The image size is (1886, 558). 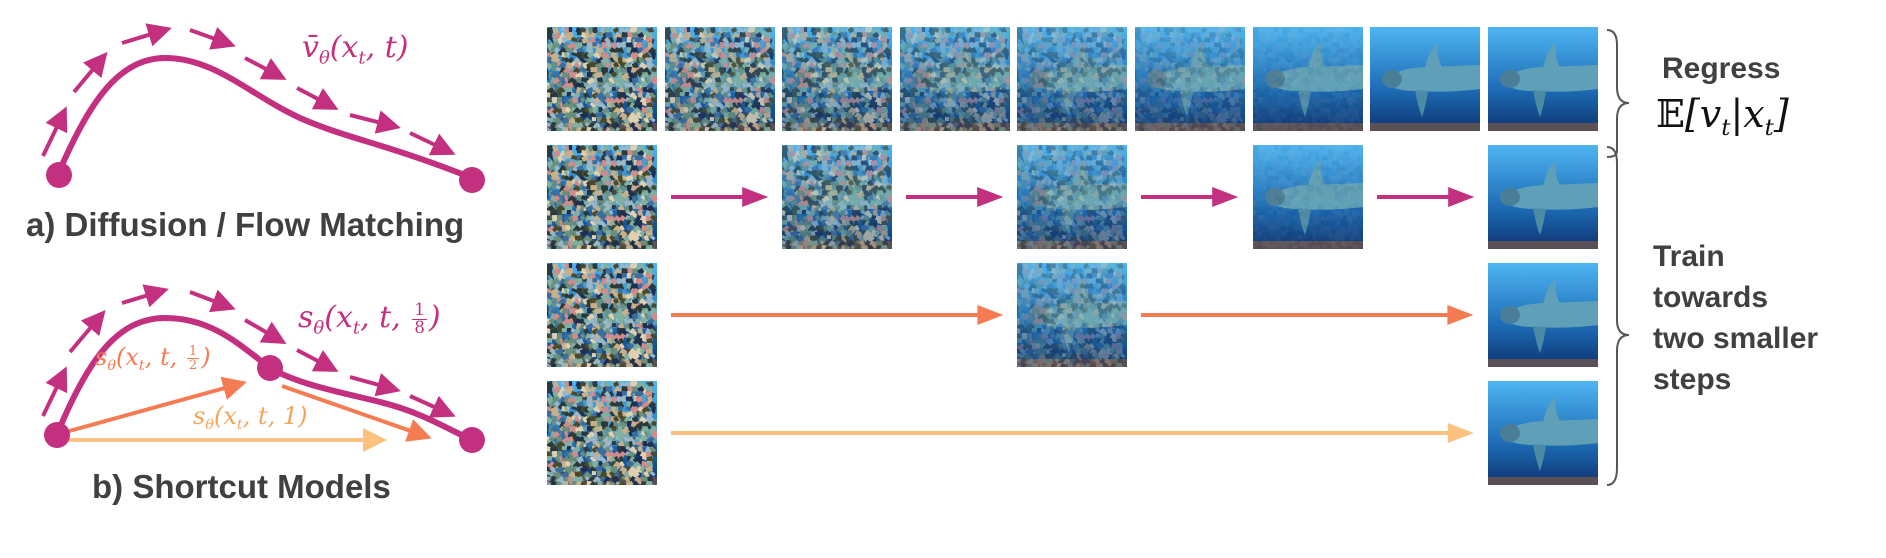 What do you see at coordinates (245, 224) in the screenshot?
I see `panel-a-title: a) Diffusion / Flow Matching` at bounding box center [245, 224].